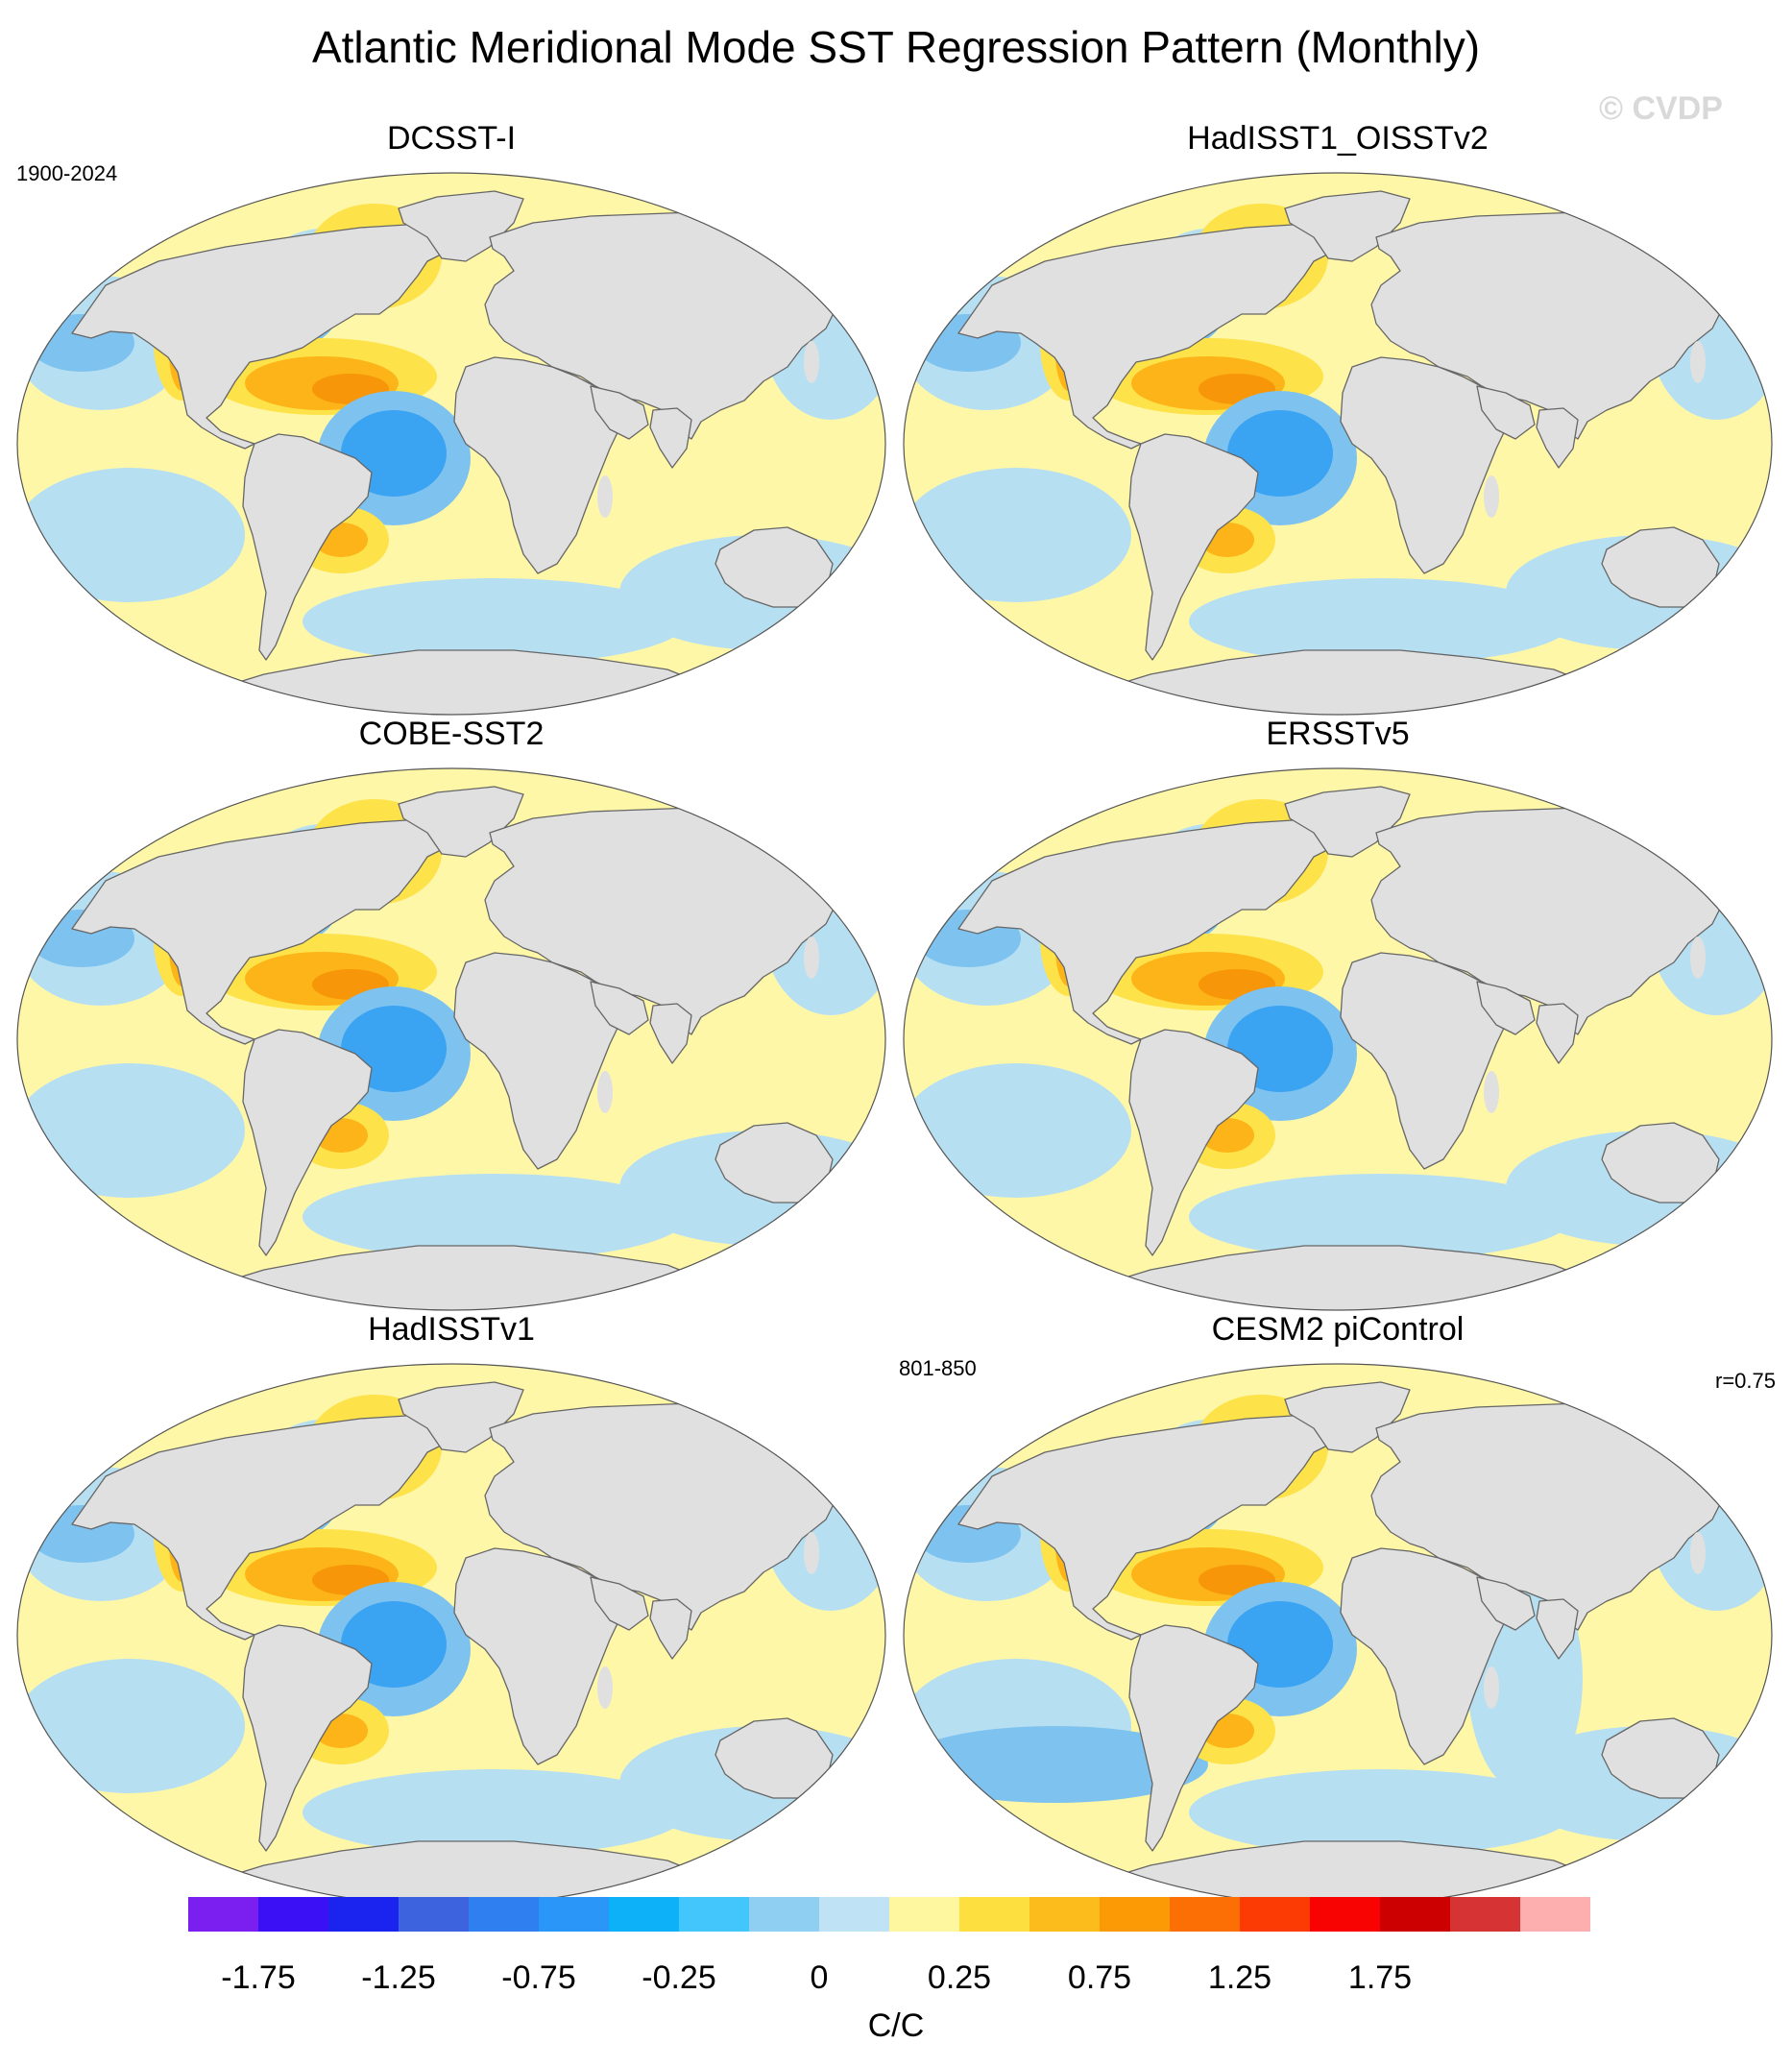 The height and width of the screenshot is (2067, 1792). Describe the element at coordinates (258, 1978) in the screenshot. I see `colorbar-tick-label: -1.75` at that location.